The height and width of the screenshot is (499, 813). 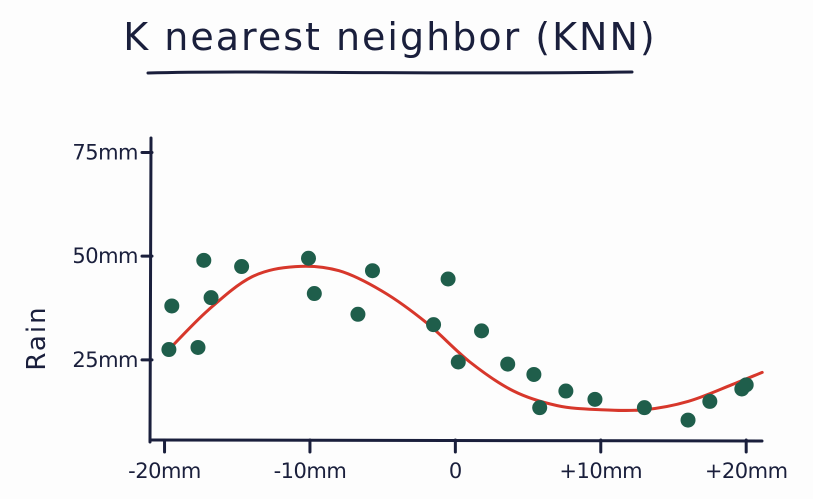 What do you see at coordinates (105, 152) in the screenshot?
I see `y-tick-label: 75mm` at bounding box center [105, 152].